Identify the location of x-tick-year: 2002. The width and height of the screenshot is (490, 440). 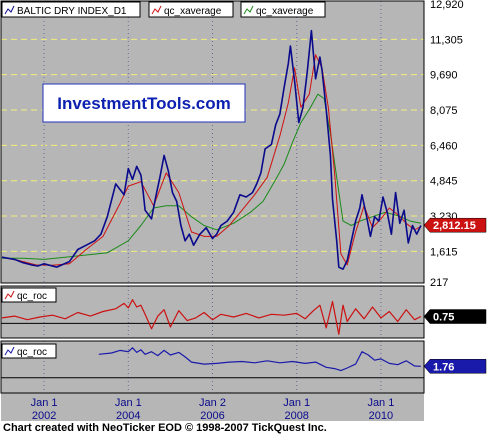
(44, 416).